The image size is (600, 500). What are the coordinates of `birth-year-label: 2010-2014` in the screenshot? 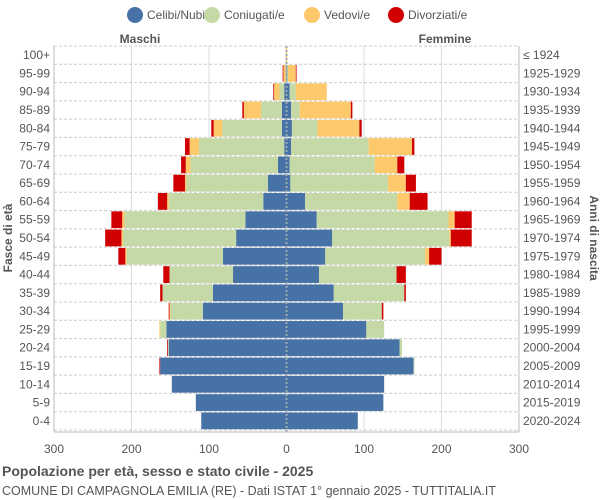 It's located at (552, 384).